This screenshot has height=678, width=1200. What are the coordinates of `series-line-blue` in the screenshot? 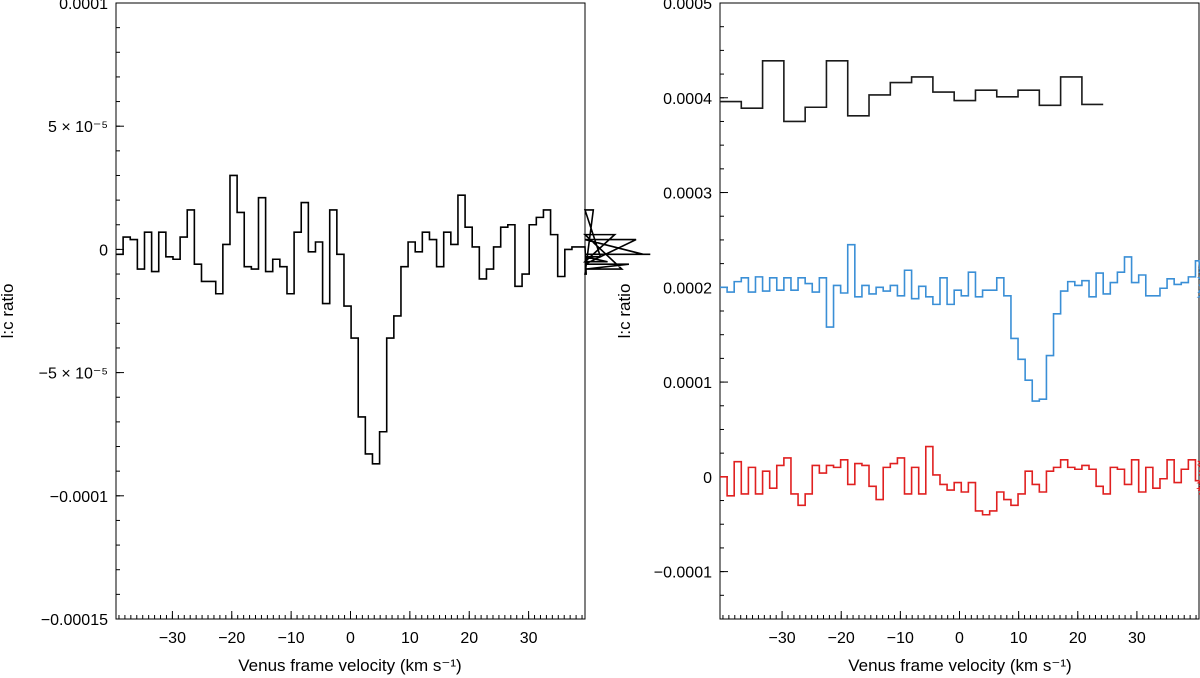 It's located at (960, 322).